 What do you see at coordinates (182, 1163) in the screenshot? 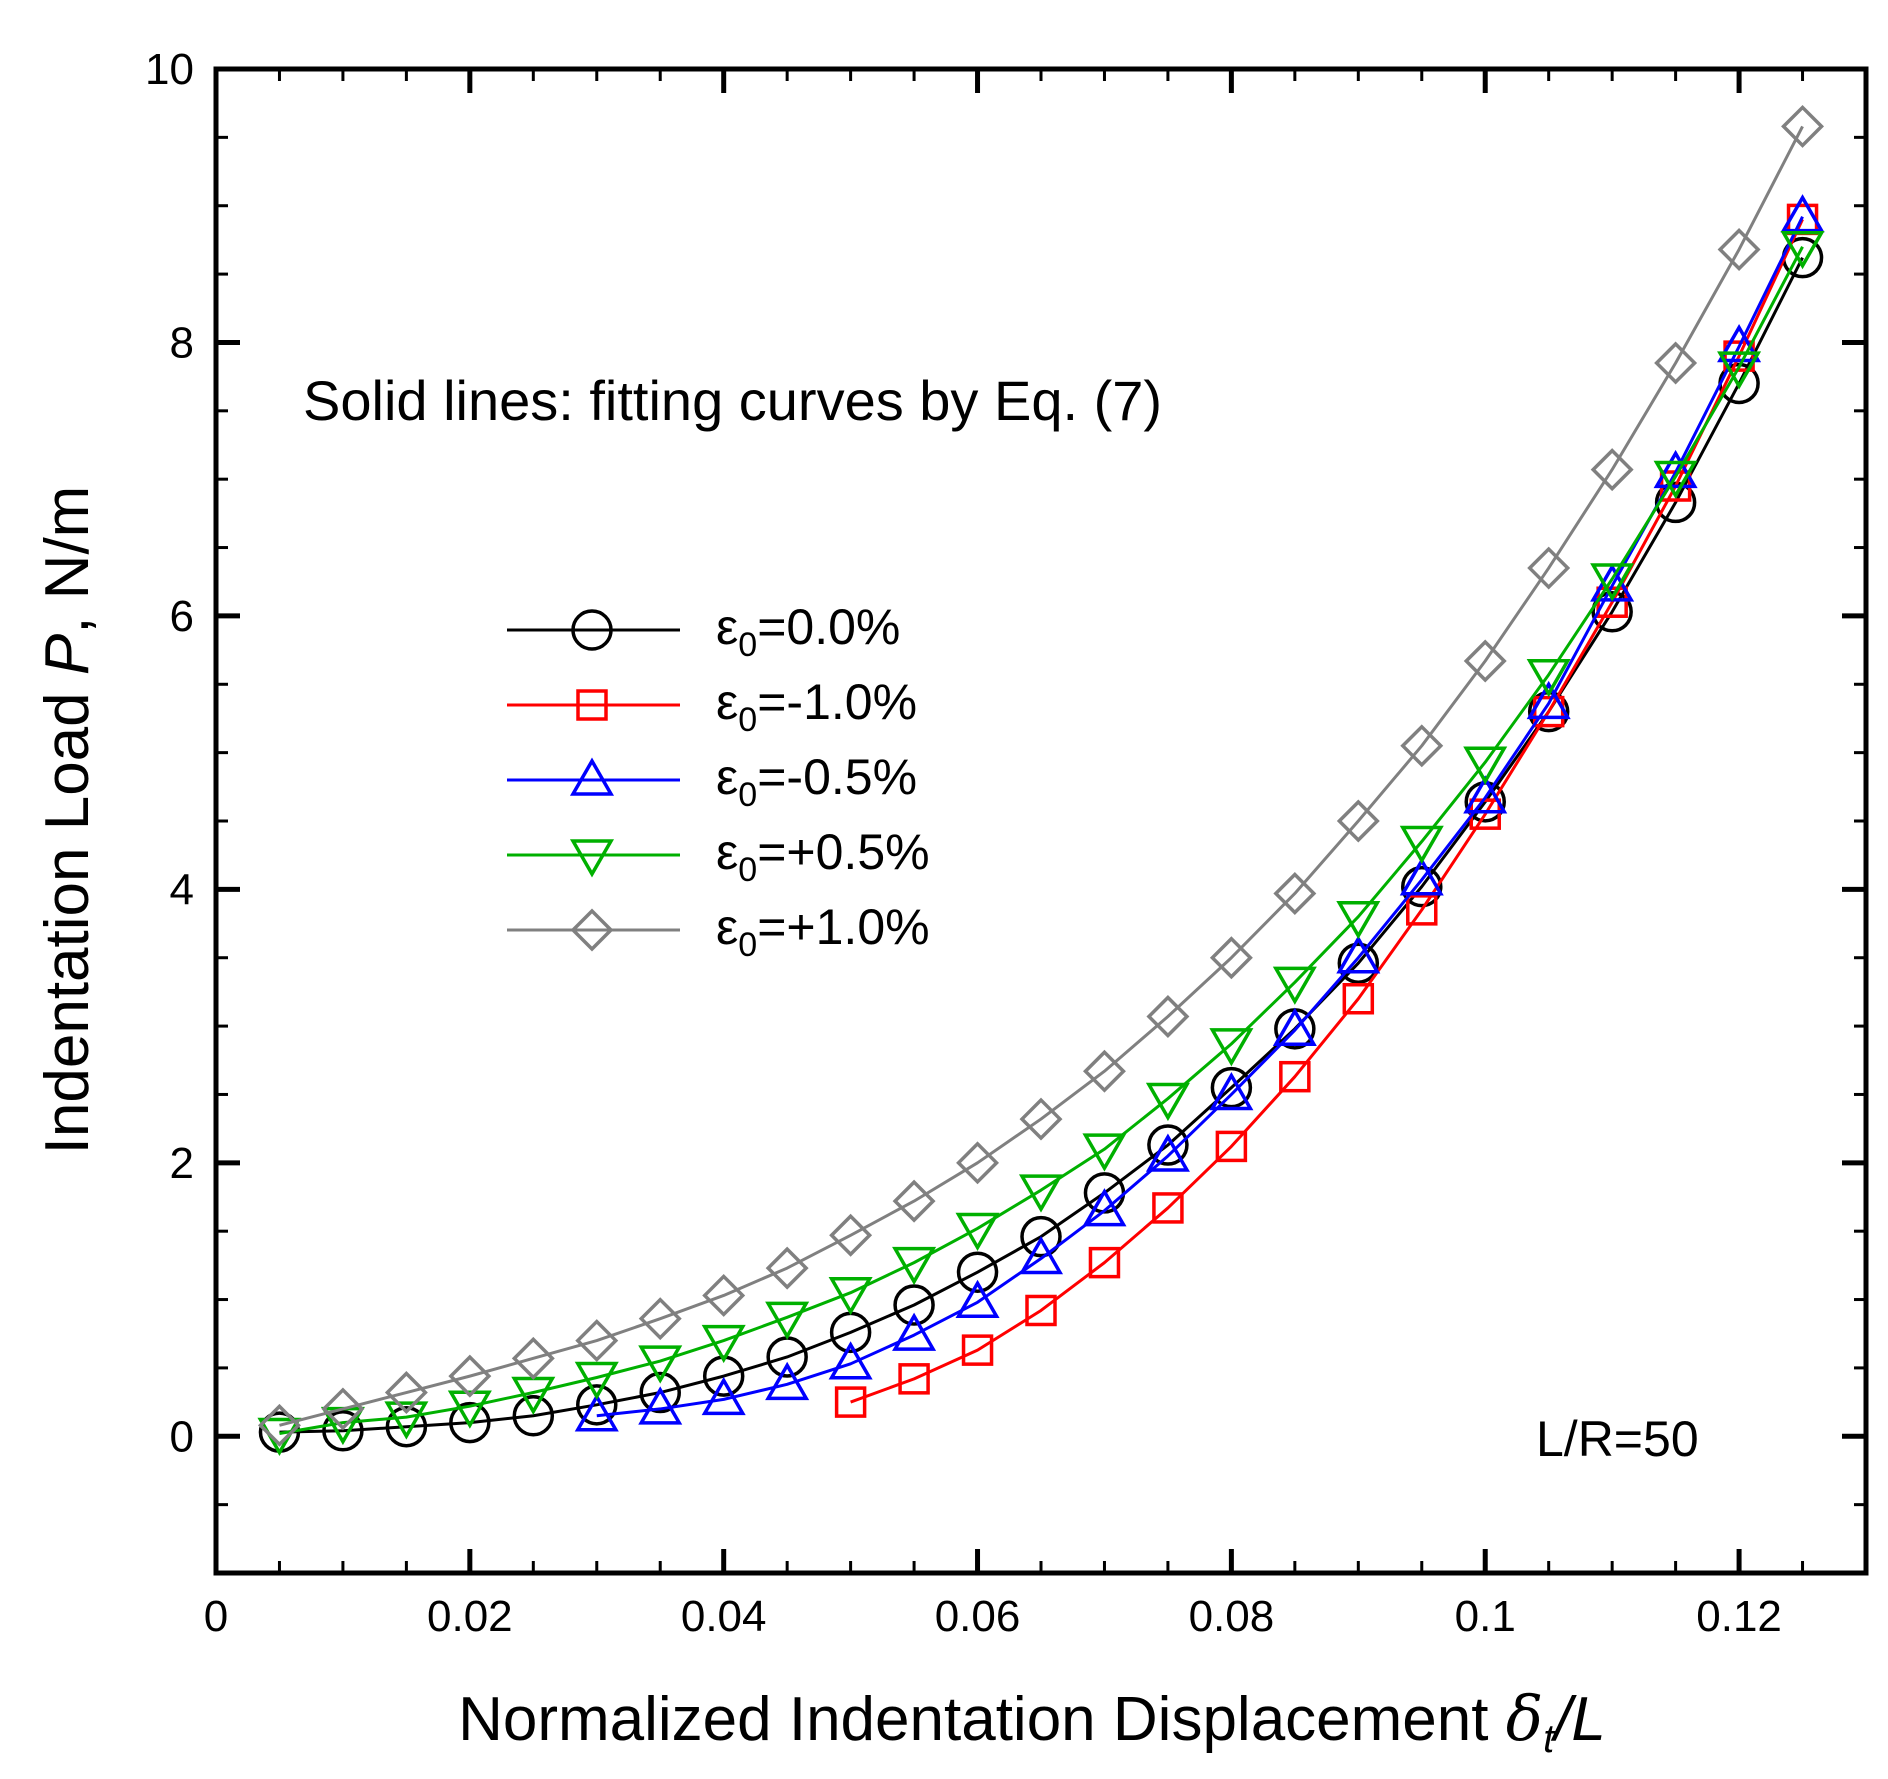
I see `y-tick-label: 2` at bounding box center [182, 1163].